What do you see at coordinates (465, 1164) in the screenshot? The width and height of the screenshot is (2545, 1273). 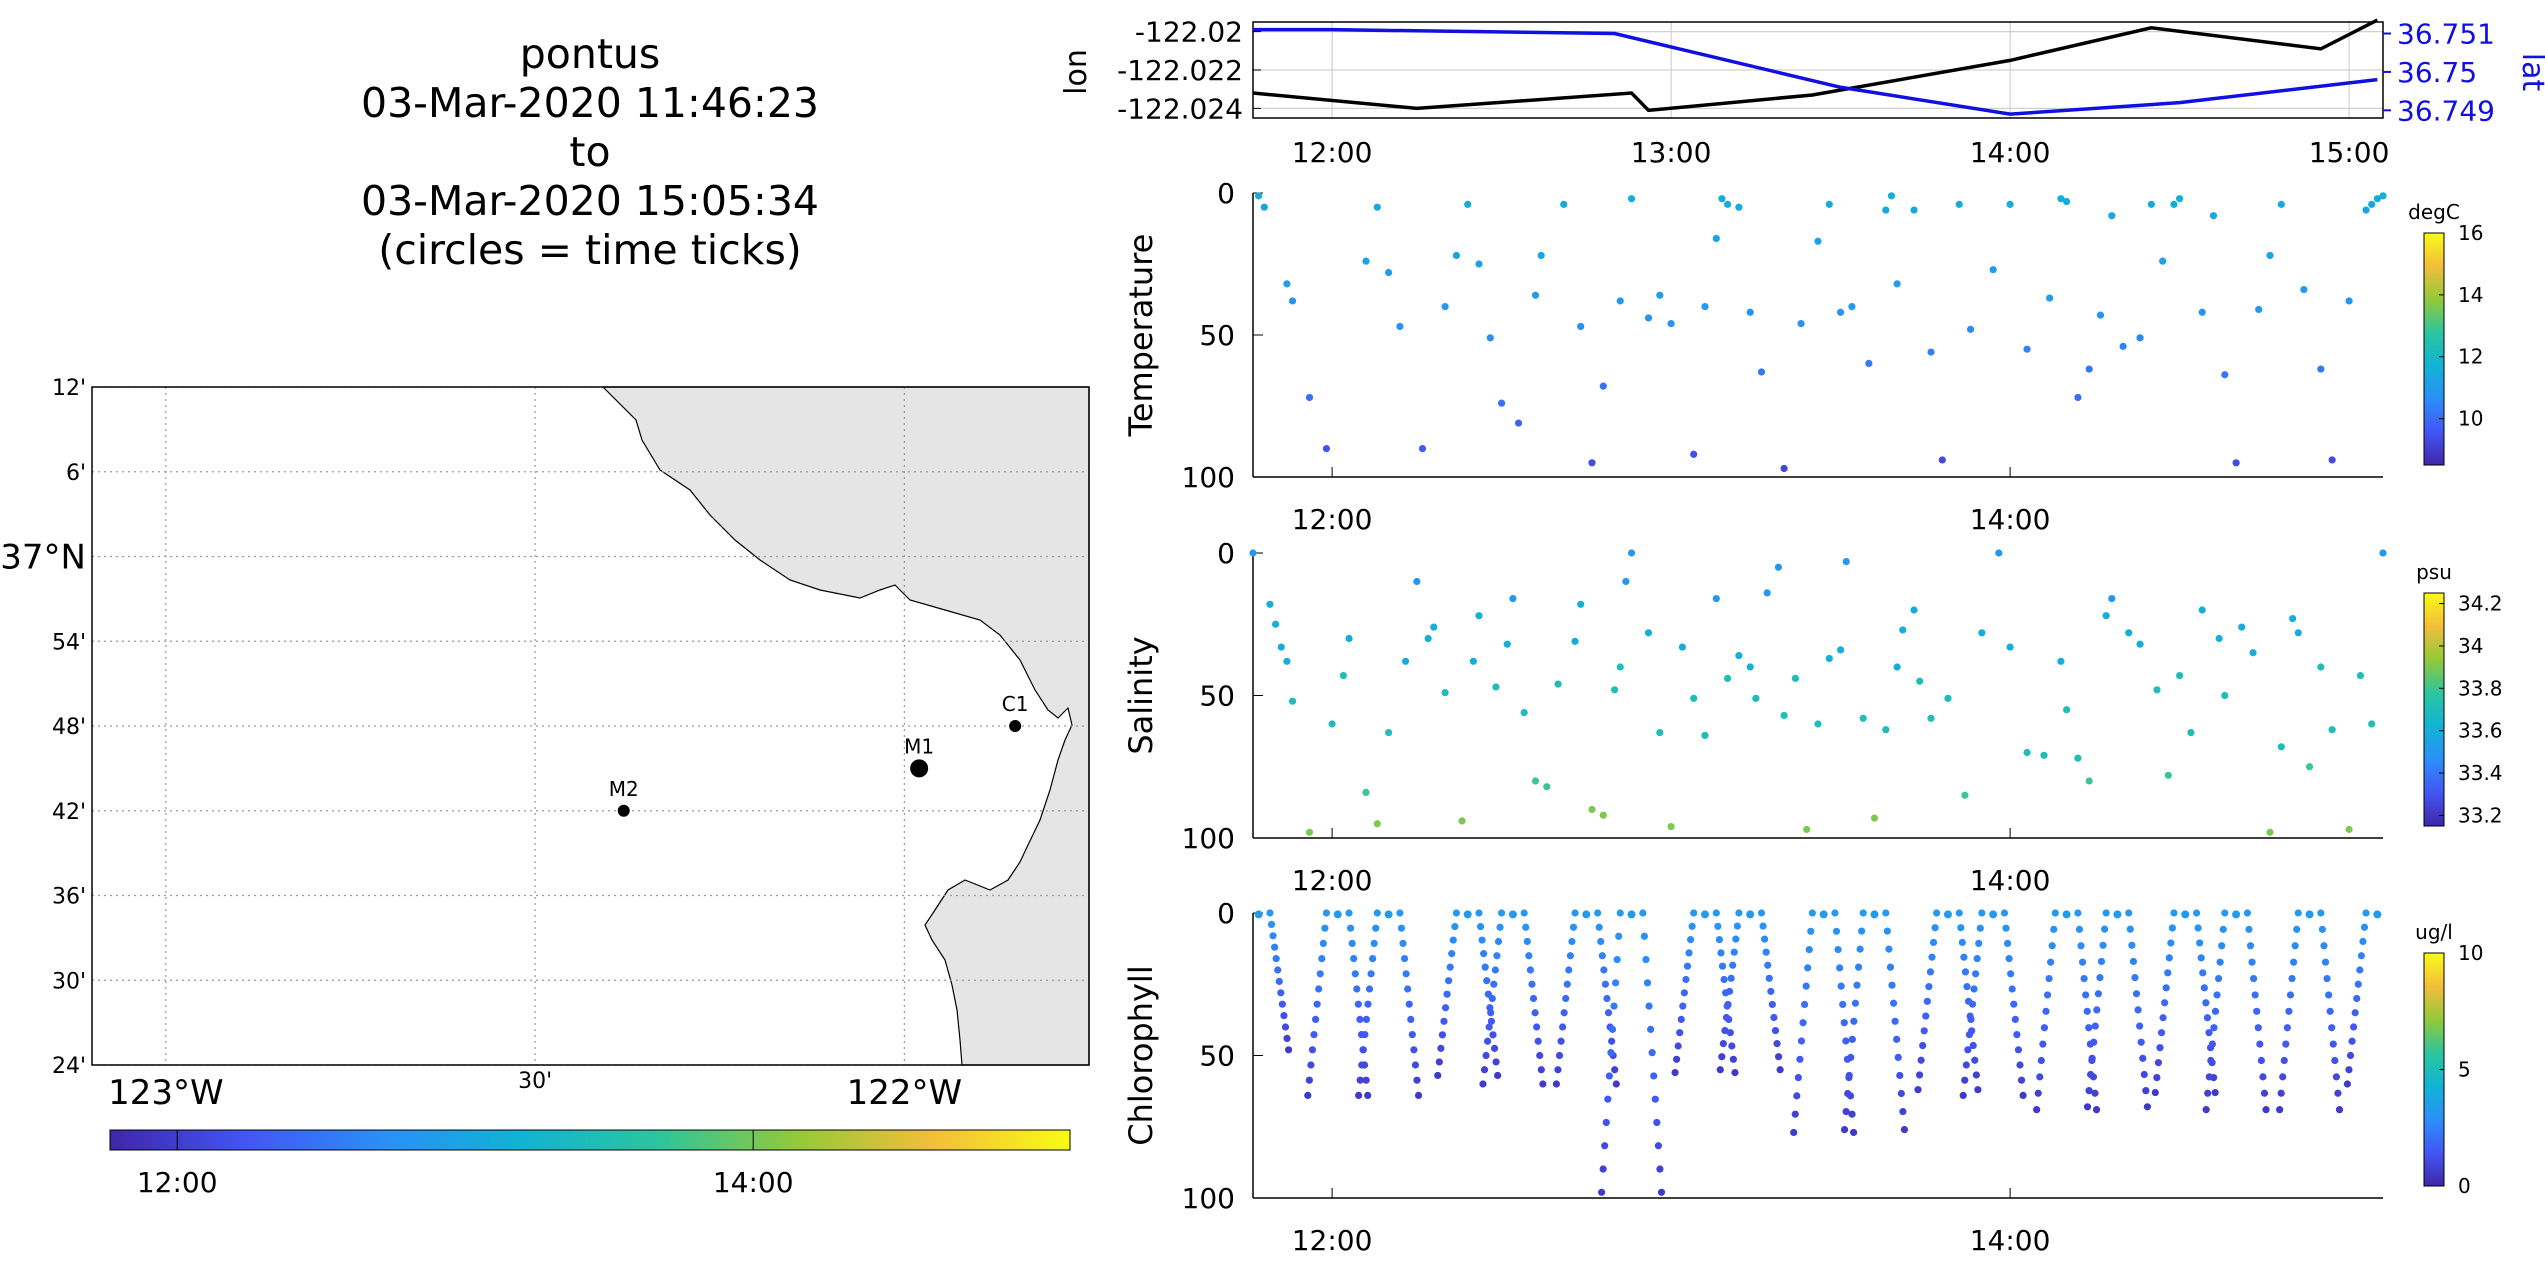 I see `time-colorbar-ticks: 12:00 14:00` at bounding box center [465, 1164].